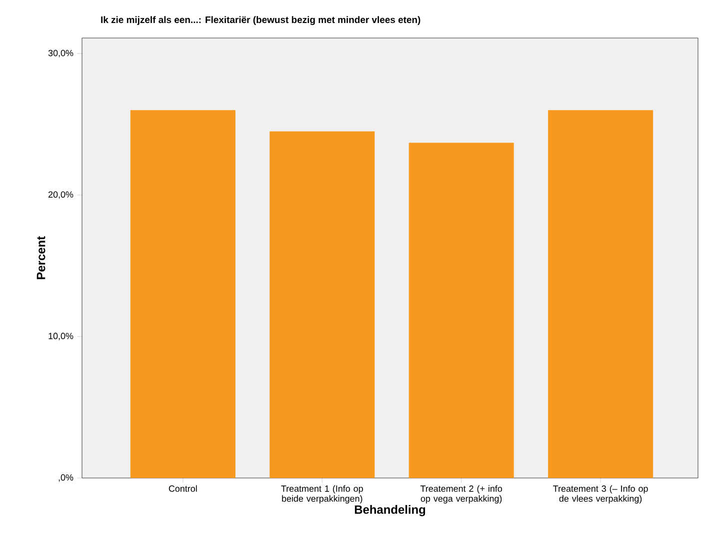 Image resolution: width=709 pixels, height=542 pixels. What do you see at coordinates (390, 510) in the screenshot?
I see `x-axis-title: Behandeling` at bounding box center [390, 510].